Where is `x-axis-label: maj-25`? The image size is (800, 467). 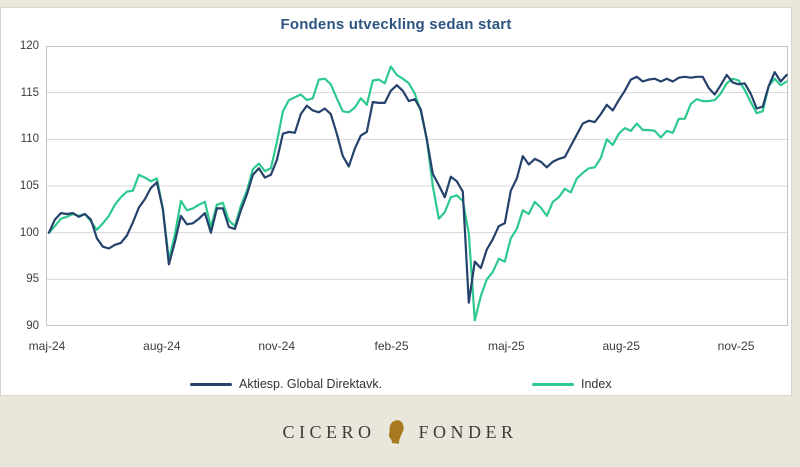
x-axis-label: maj-25 is located at coordinates (506, 346).